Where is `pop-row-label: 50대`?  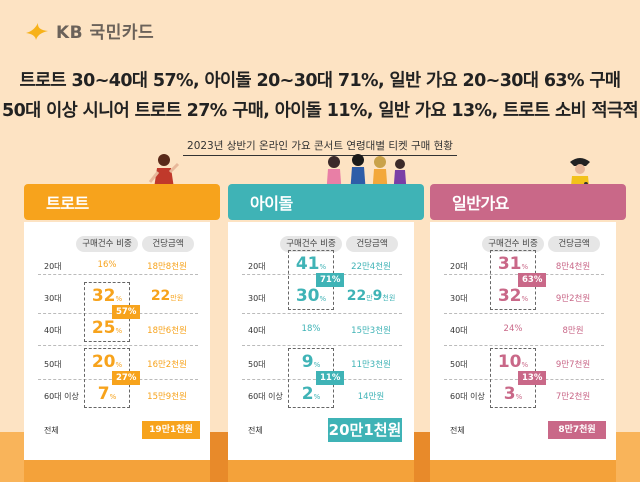
pop-row-label: 50대 is located at coordinates (459, 364).